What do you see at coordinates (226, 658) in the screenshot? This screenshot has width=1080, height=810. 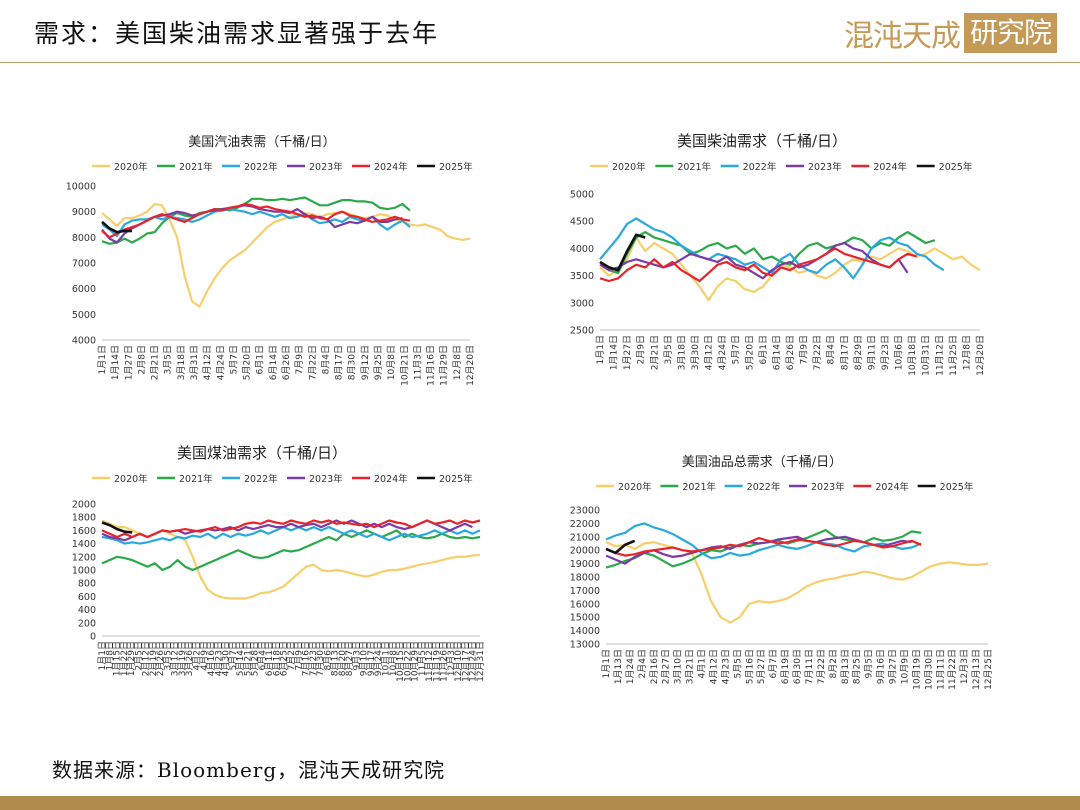 I see `x-tick-label: 4月30日` at bounding box center [226, 658].